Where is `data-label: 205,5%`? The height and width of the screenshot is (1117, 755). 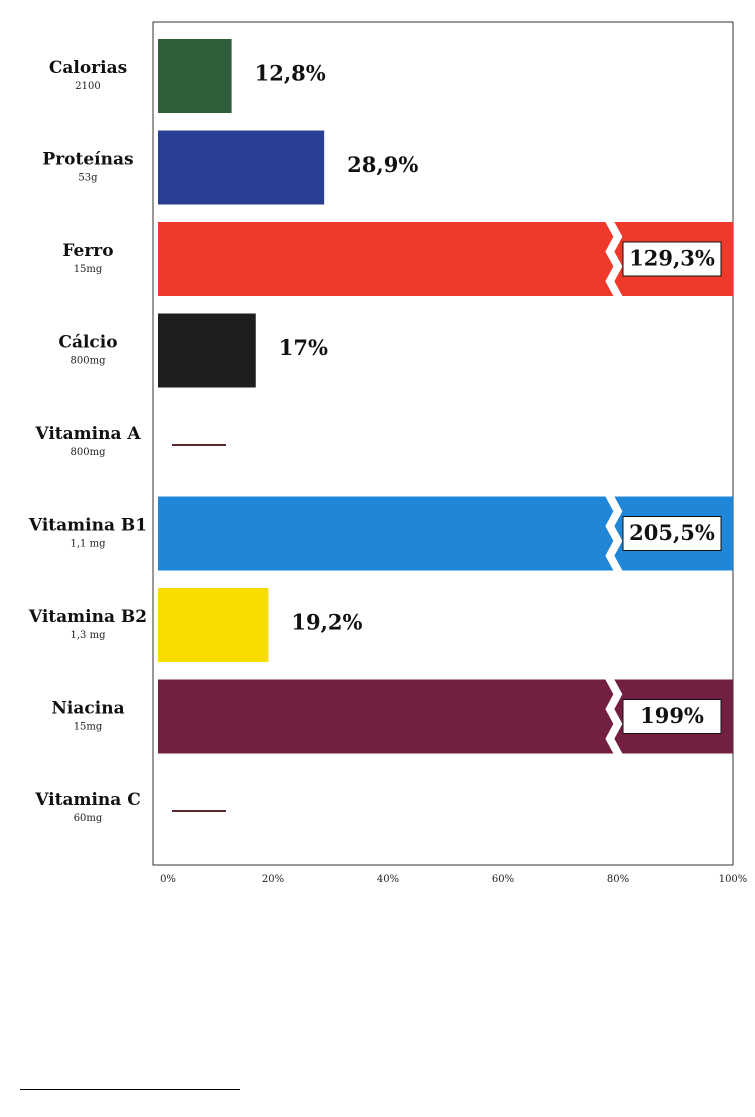 data-label: 205,5% is located at coordinates (672, 532).